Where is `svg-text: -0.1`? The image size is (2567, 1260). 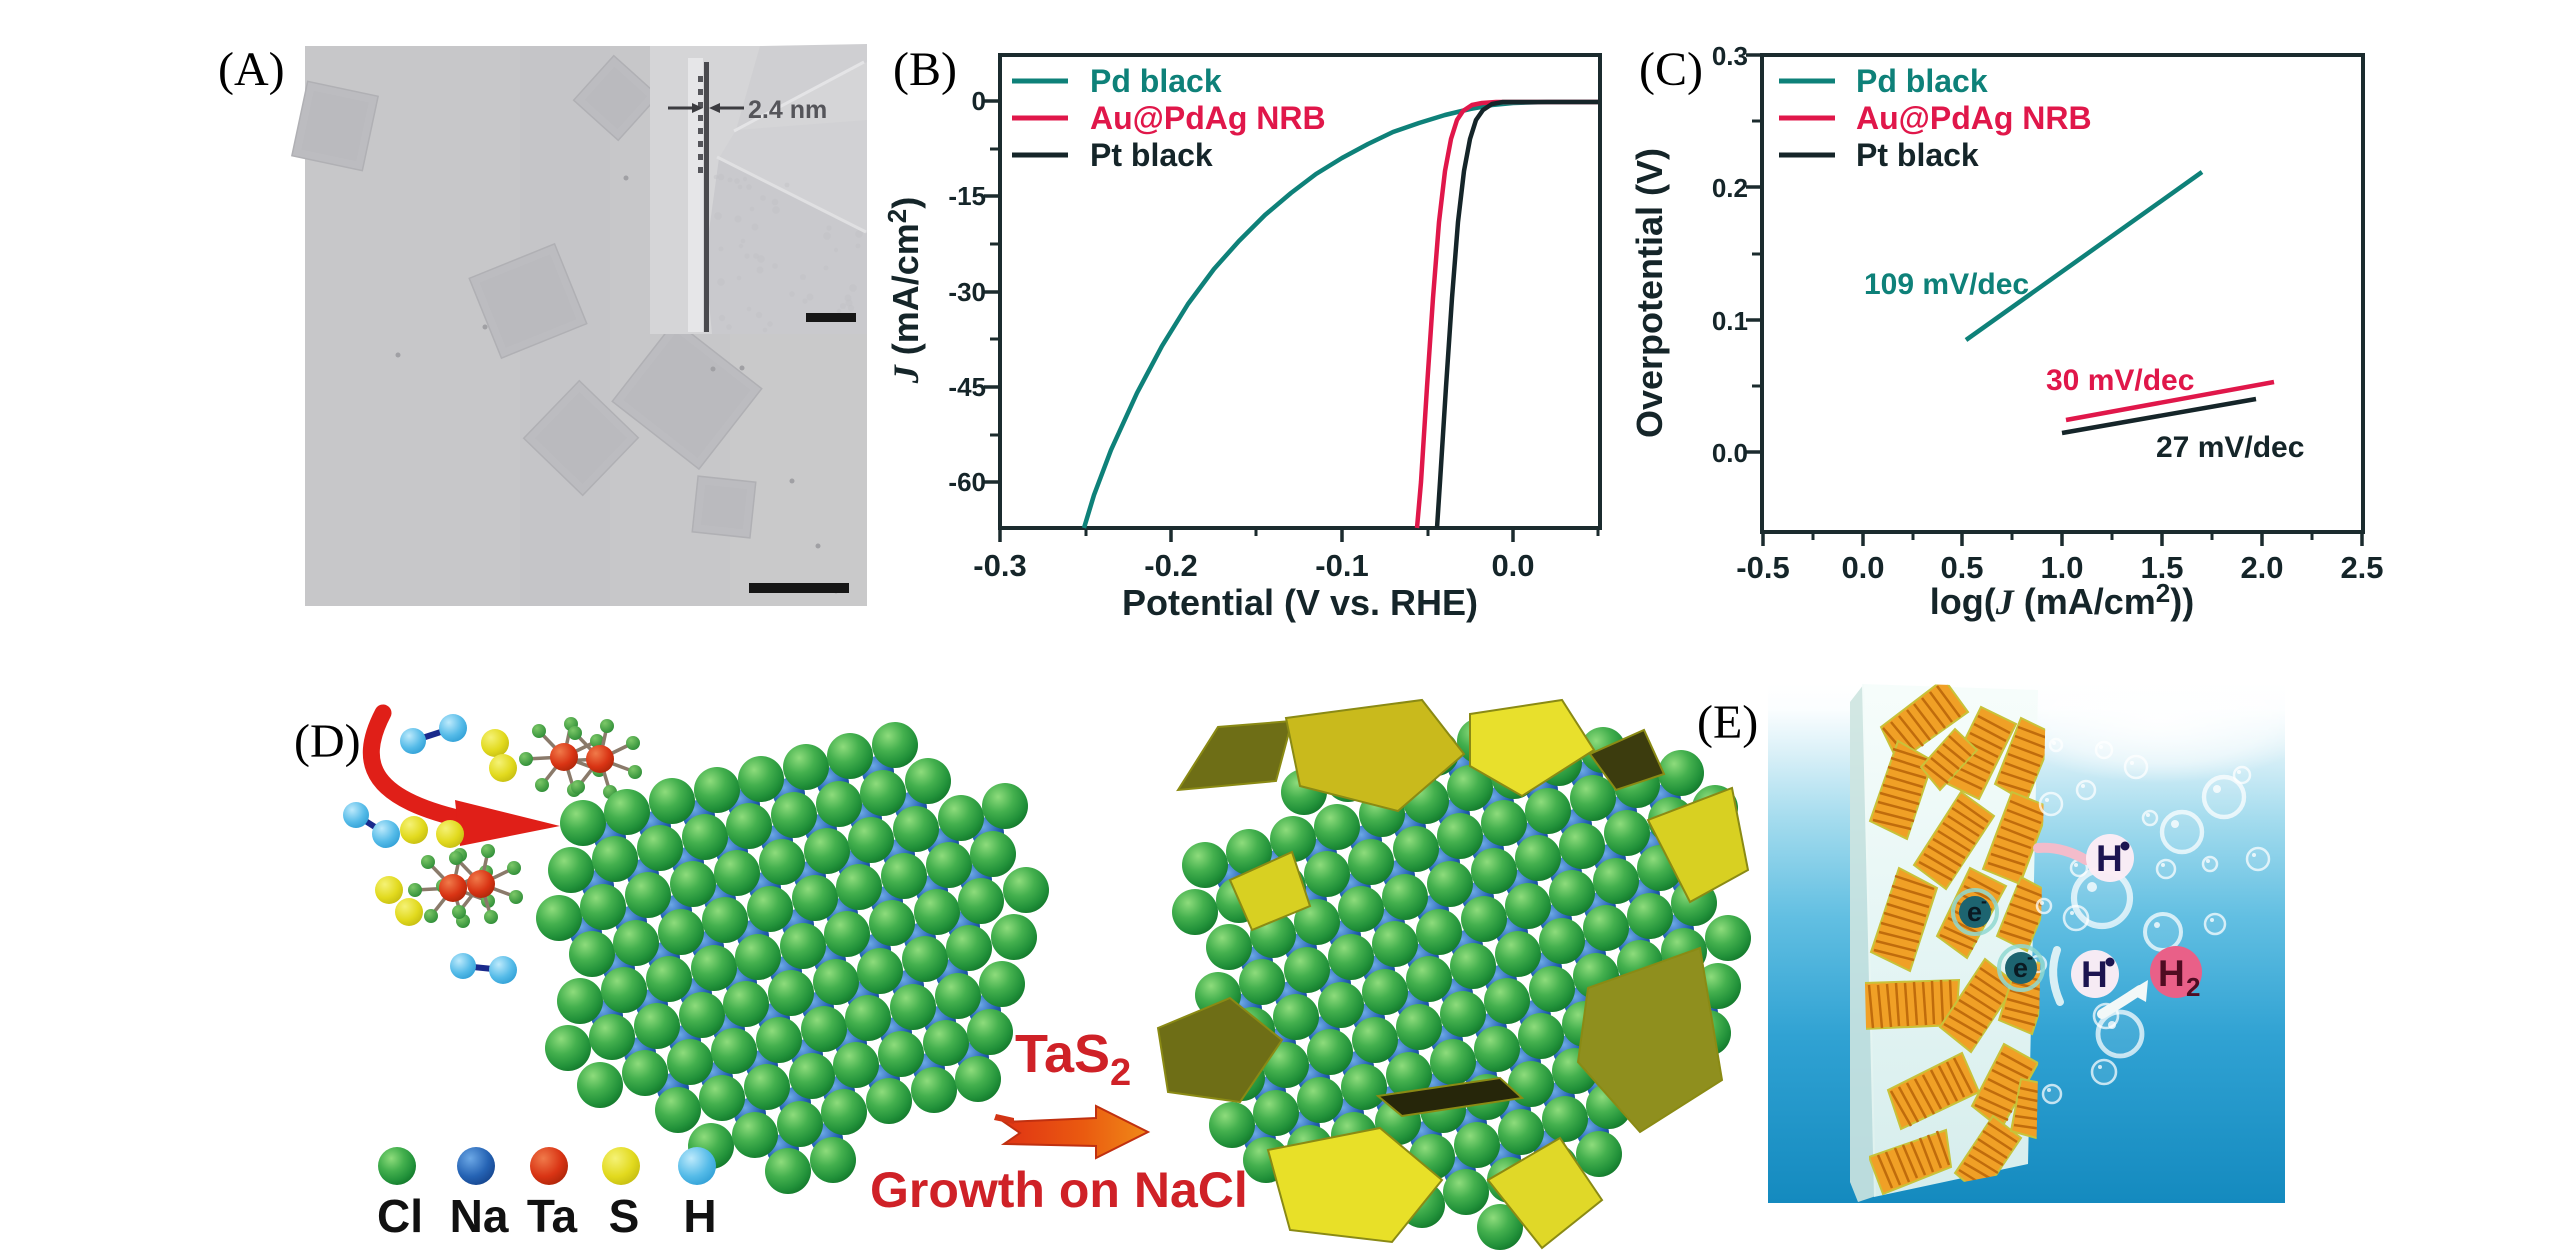
svg-text: -0.1 is located at coordinates (1341, 565).